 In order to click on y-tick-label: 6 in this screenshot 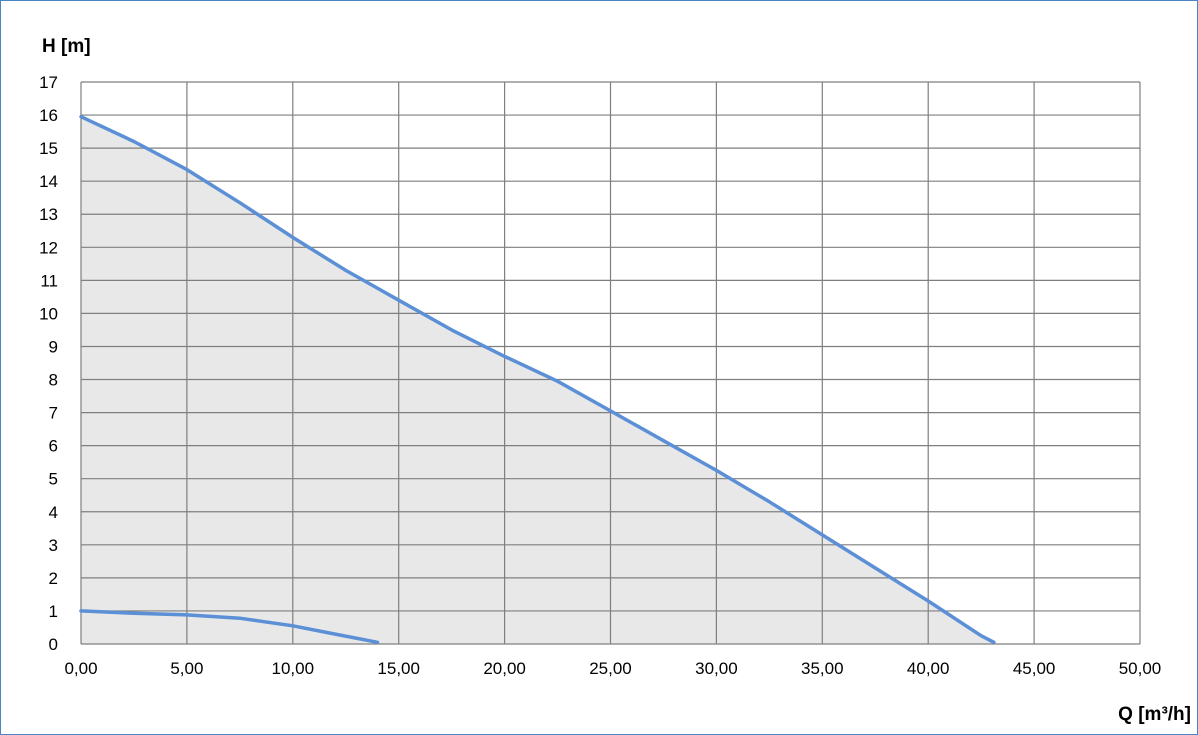, I will do `click(53, 446)`.